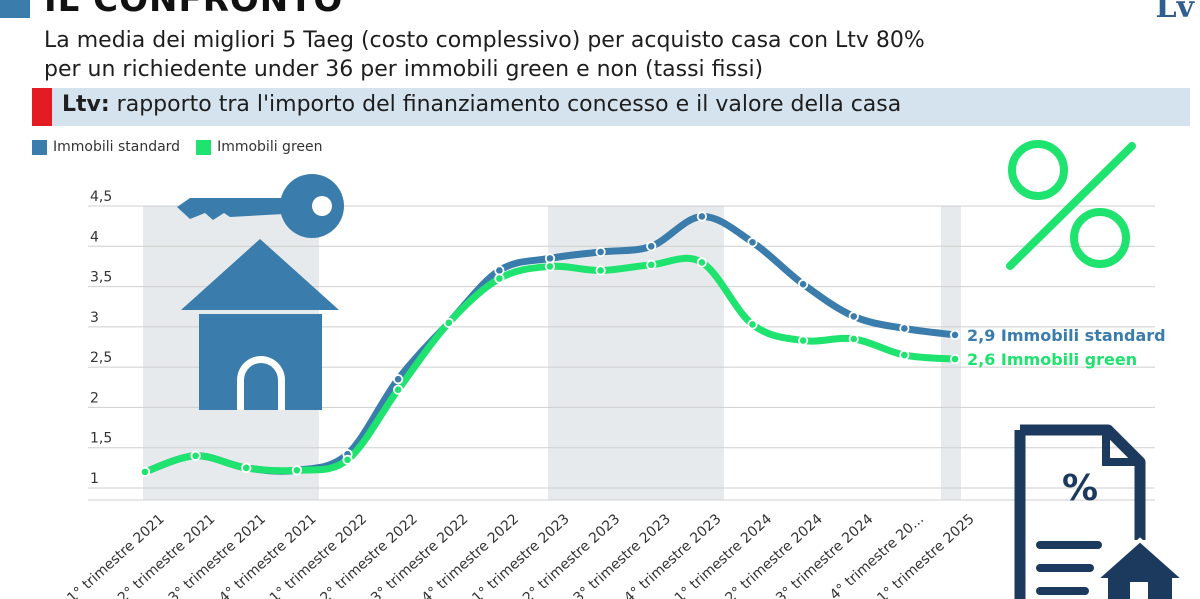 The width and height of the screenshot is (1200, 599). I want to click on y-axis-ticks: 1 1,5 2 2,5 3 3,5 4 4,5, so click(101, 338).